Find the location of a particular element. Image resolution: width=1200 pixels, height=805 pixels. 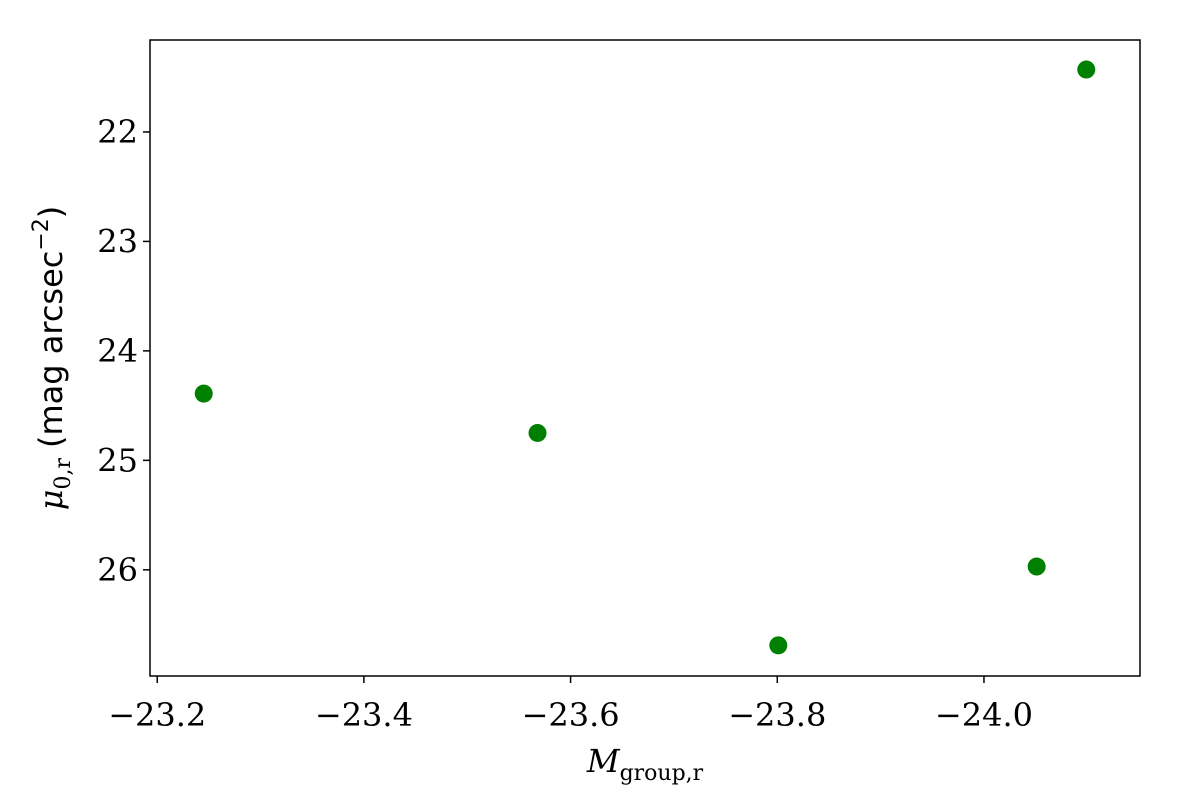

x-tick-label: −23.2 is located at coordinates (157, 715).